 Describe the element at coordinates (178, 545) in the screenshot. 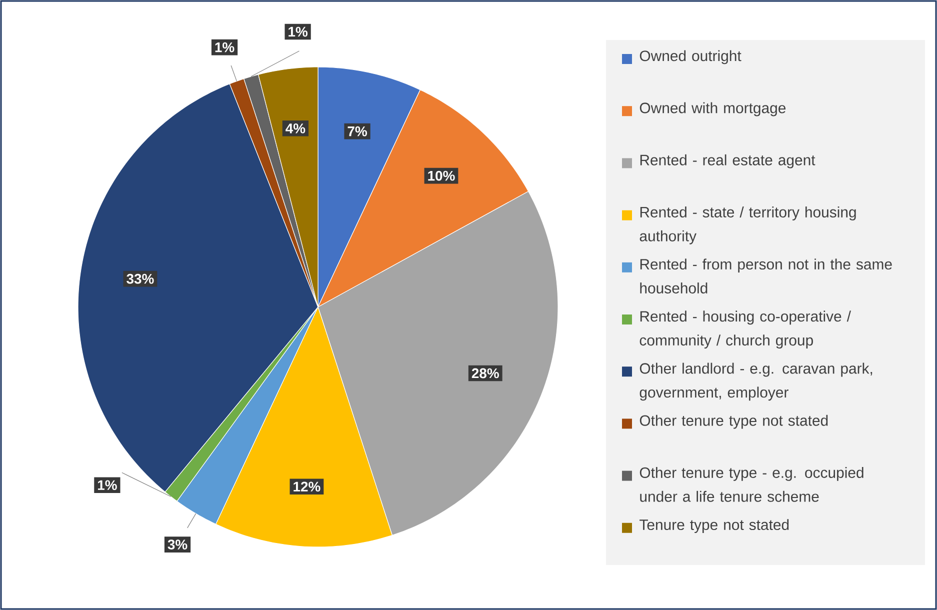

I see `data-label: 3%` at that location.